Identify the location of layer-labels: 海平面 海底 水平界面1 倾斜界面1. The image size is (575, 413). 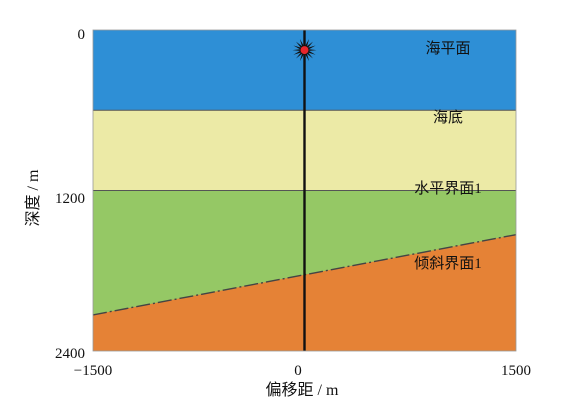
(448, 156).